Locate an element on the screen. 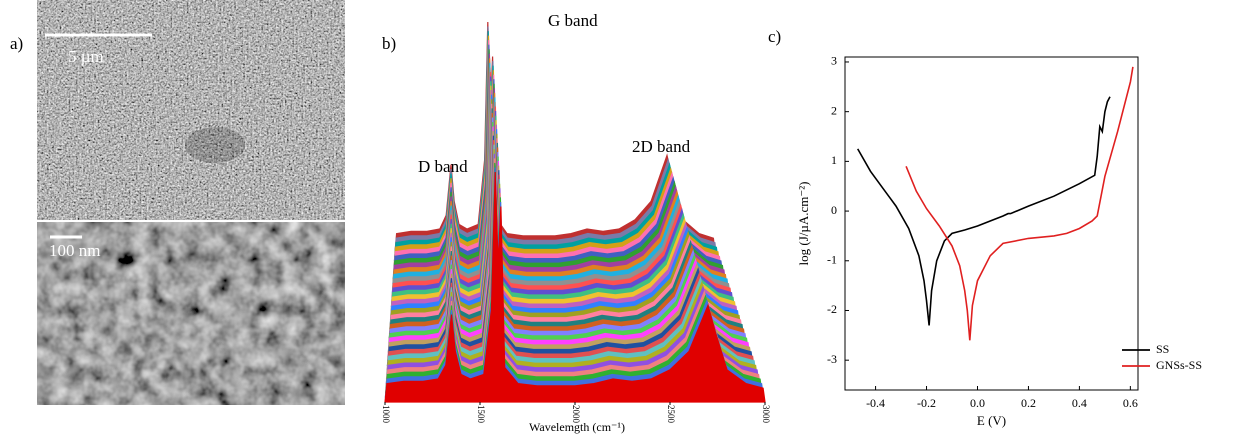  y-tick-label: -3 is located at coordinates (832, 359).